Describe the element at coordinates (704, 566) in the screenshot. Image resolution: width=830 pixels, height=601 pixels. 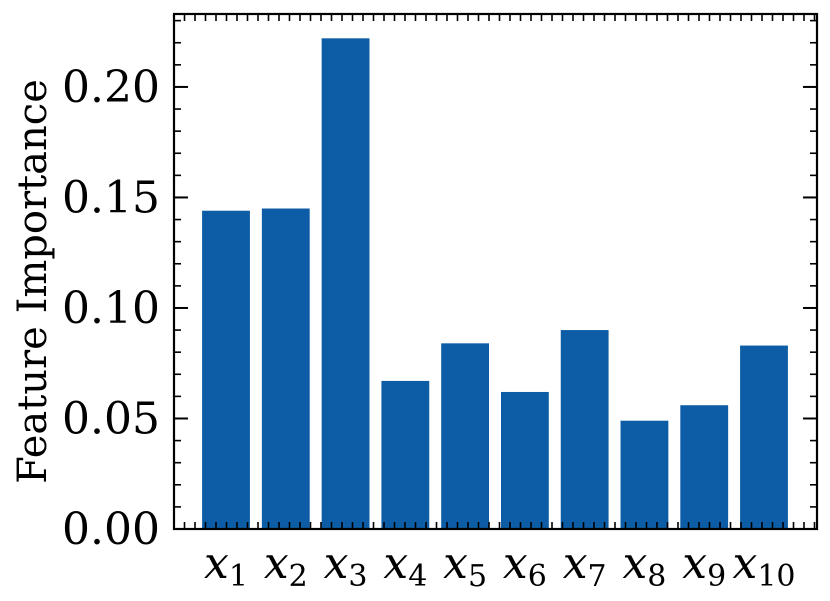
I see `x-tick-label: x9` at that location.